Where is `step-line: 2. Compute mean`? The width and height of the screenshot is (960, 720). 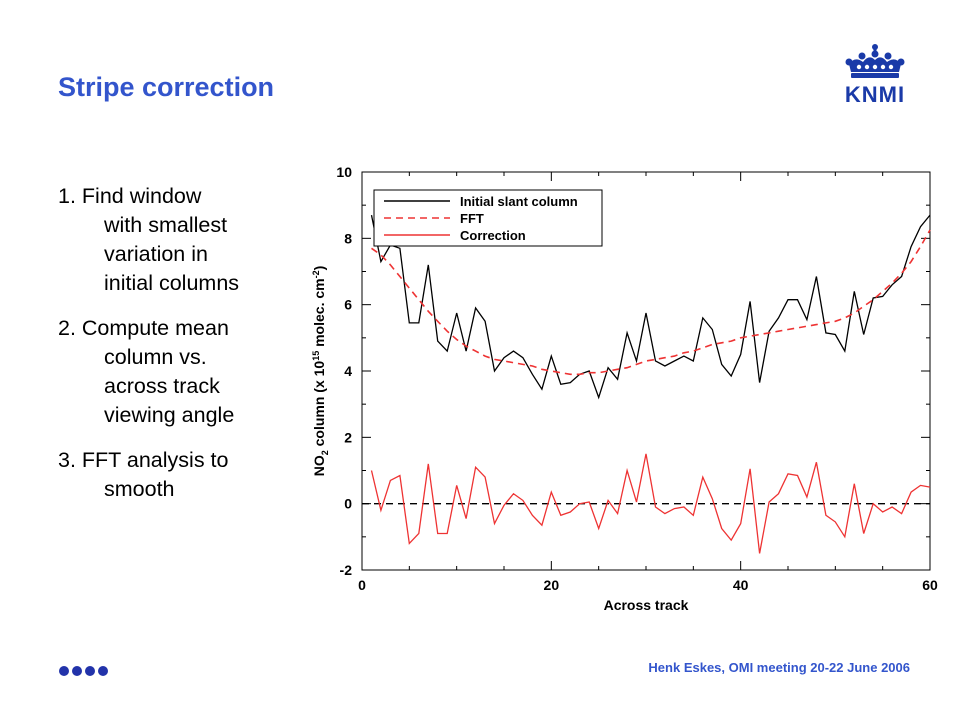
step-line: 2. Compute mean is located at coordinates (143, 328).